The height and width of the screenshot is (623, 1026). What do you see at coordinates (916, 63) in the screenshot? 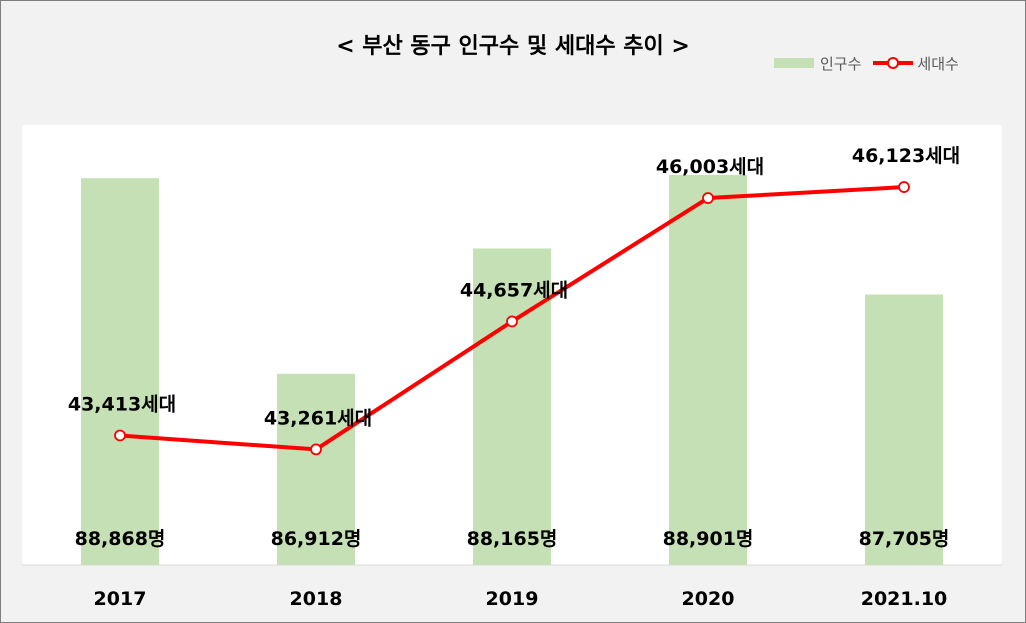
I see `legend-item-households: 세대수` at bounding box center [916, 63].